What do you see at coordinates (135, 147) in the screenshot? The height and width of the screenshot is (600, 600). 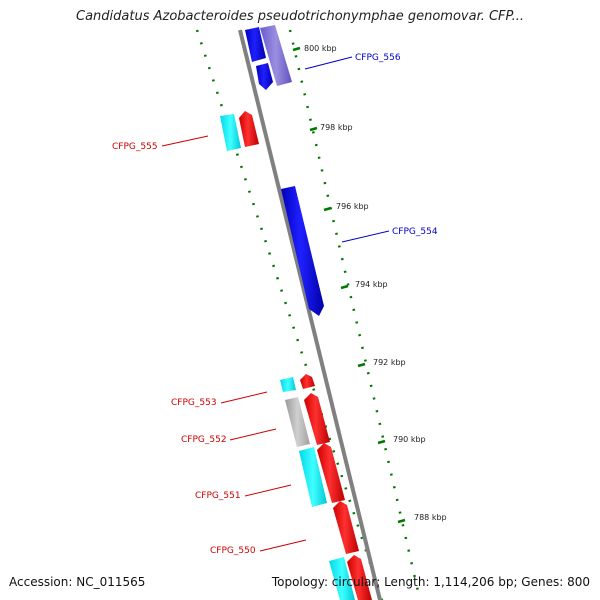 I see `gene-label-cfpg-555: CFPG_555` at bounding box center [135, 147].